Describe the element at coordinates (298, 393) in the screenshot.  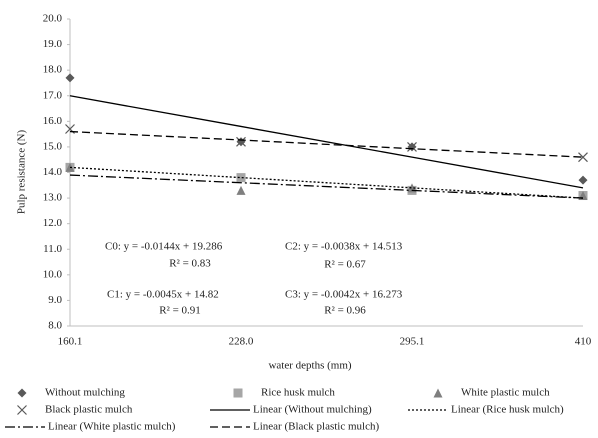
I see `legend-label: Rice husk mulch` at that location.